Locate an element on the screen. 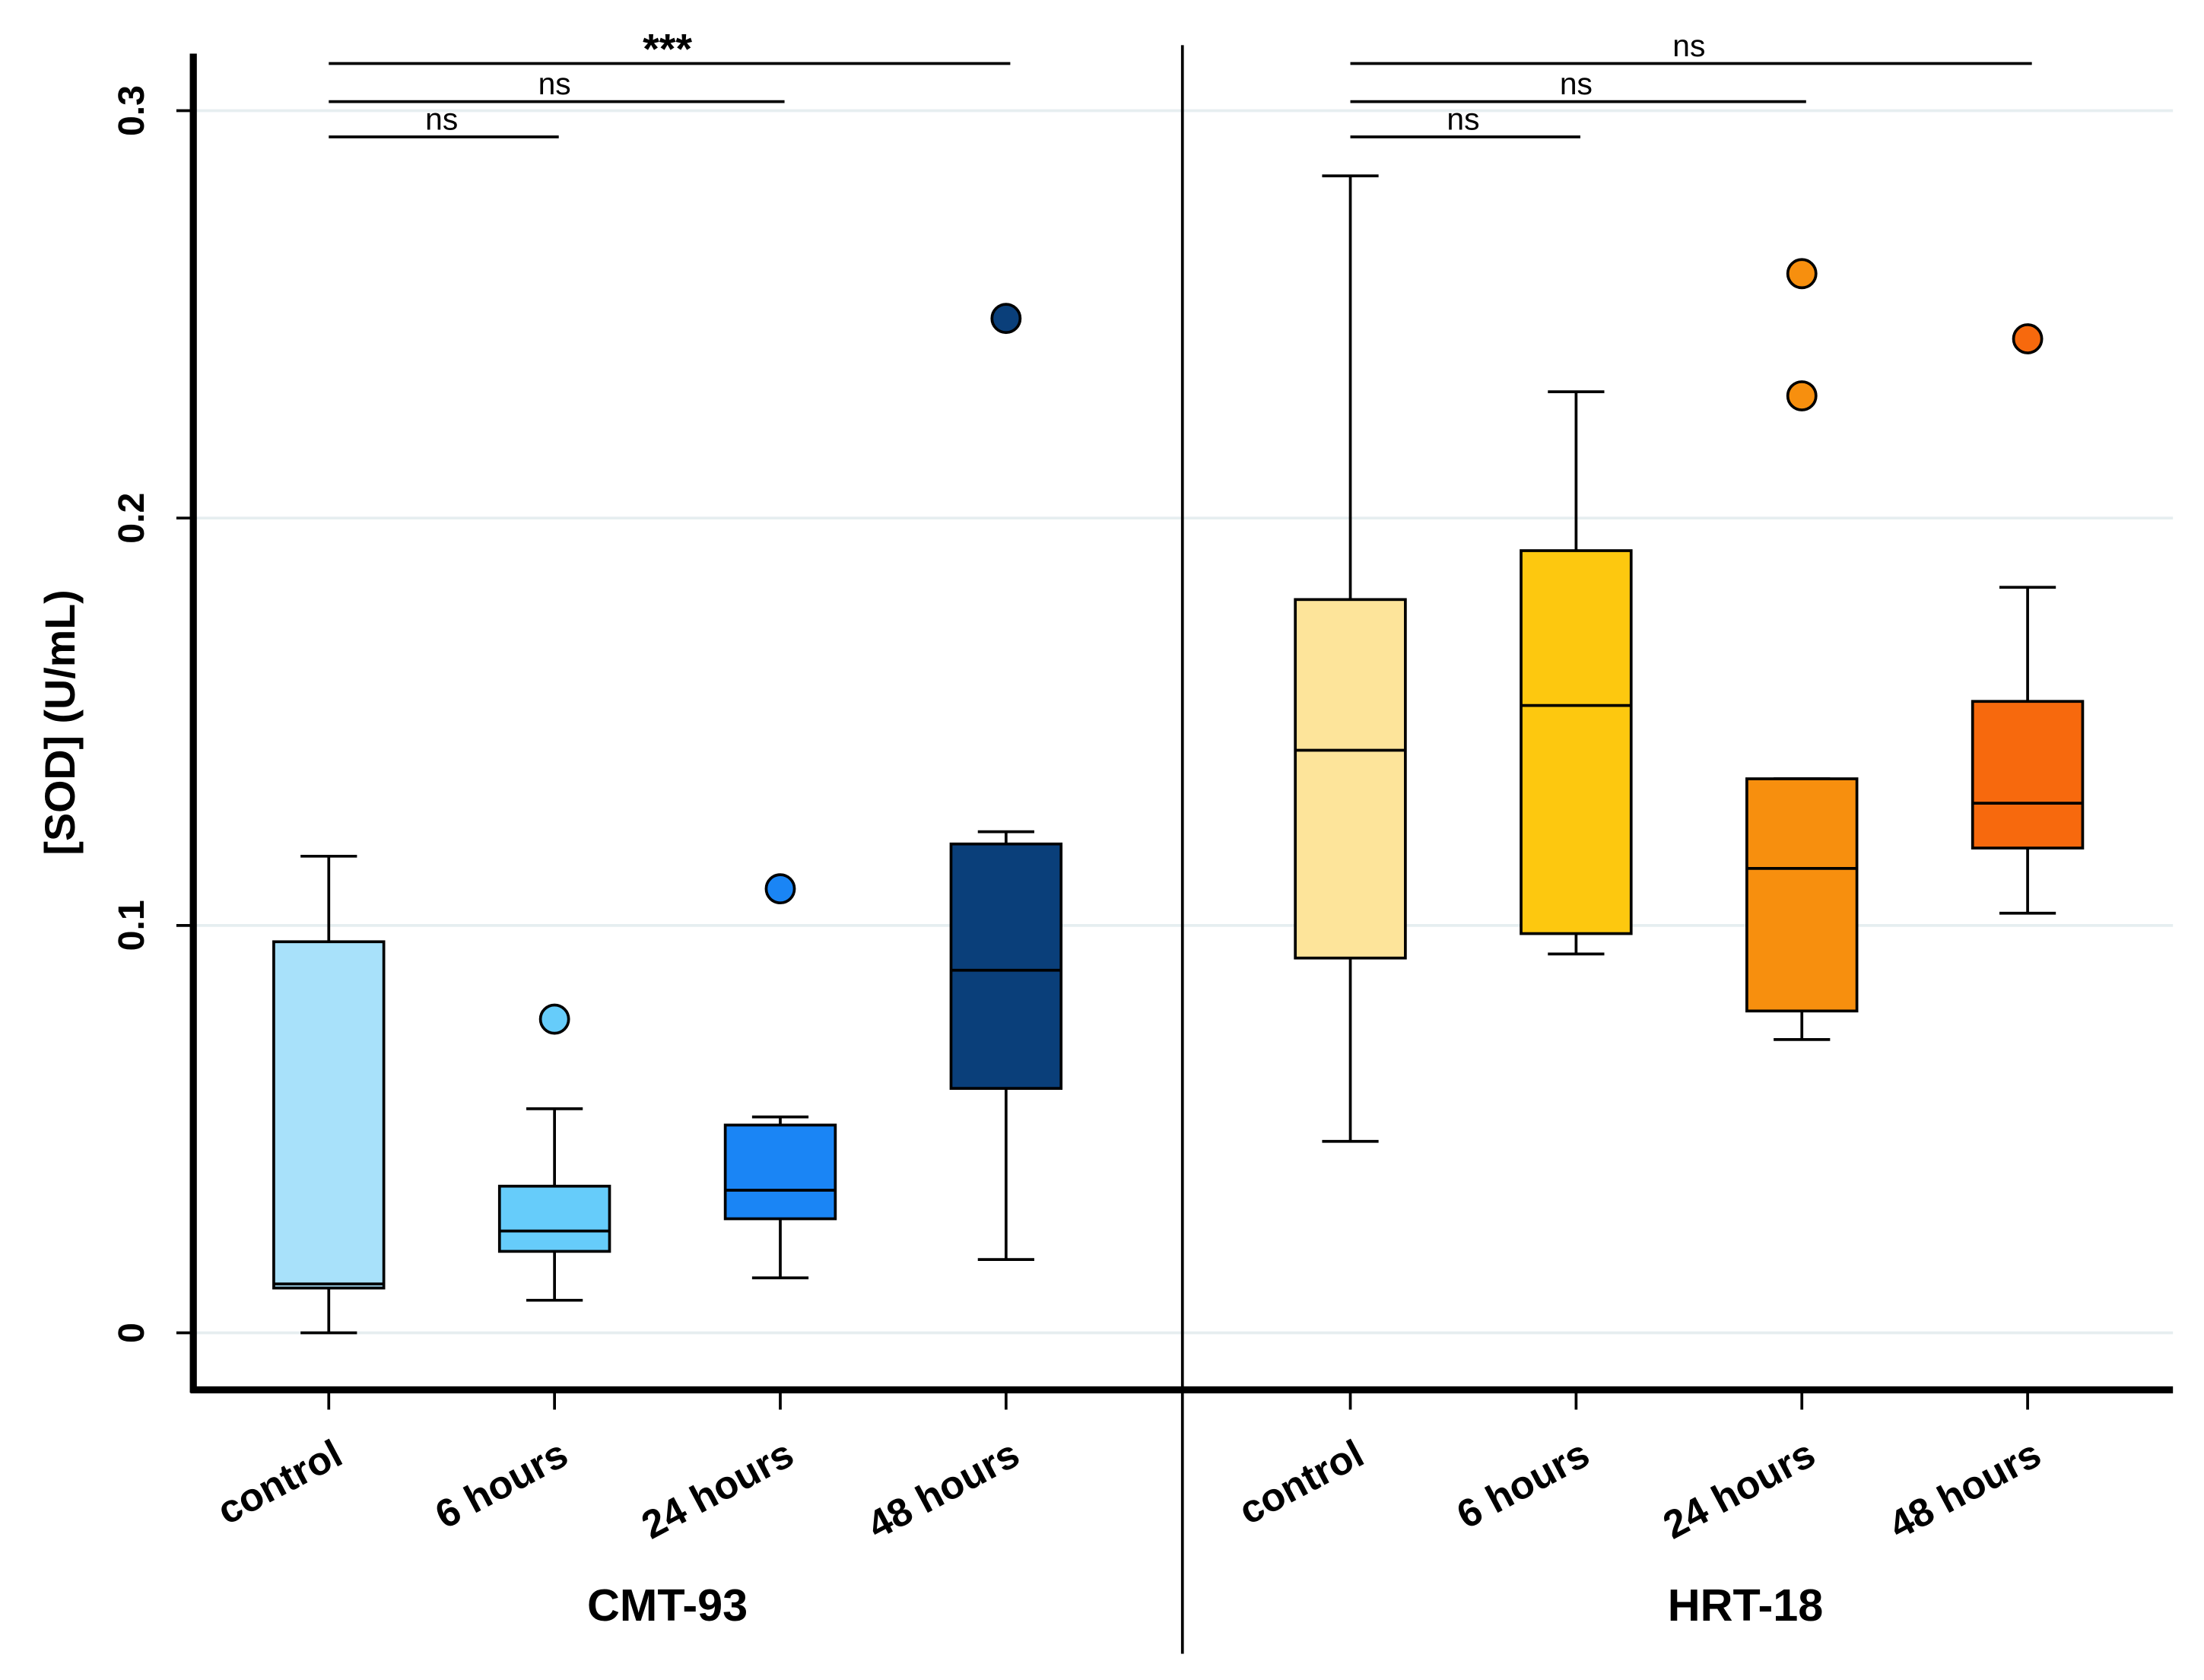 Image resolution: width=2204 pixels, height=1680 pixels. y-axis-label: [SOD] (U/mL) is located at coordinates (60, 722).